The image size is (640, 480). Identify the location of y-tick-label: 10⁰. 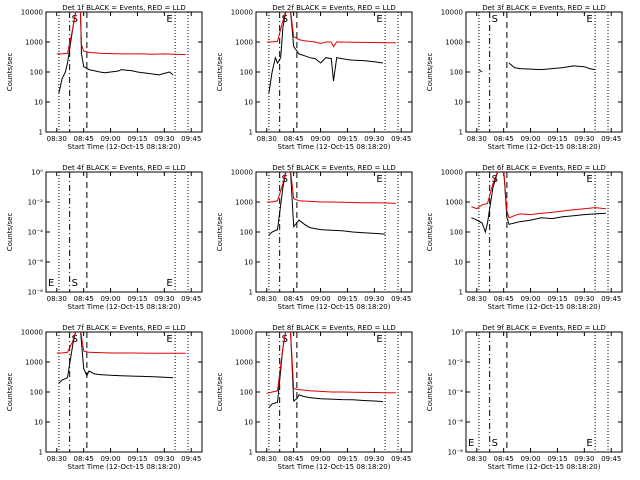
(457, 333).